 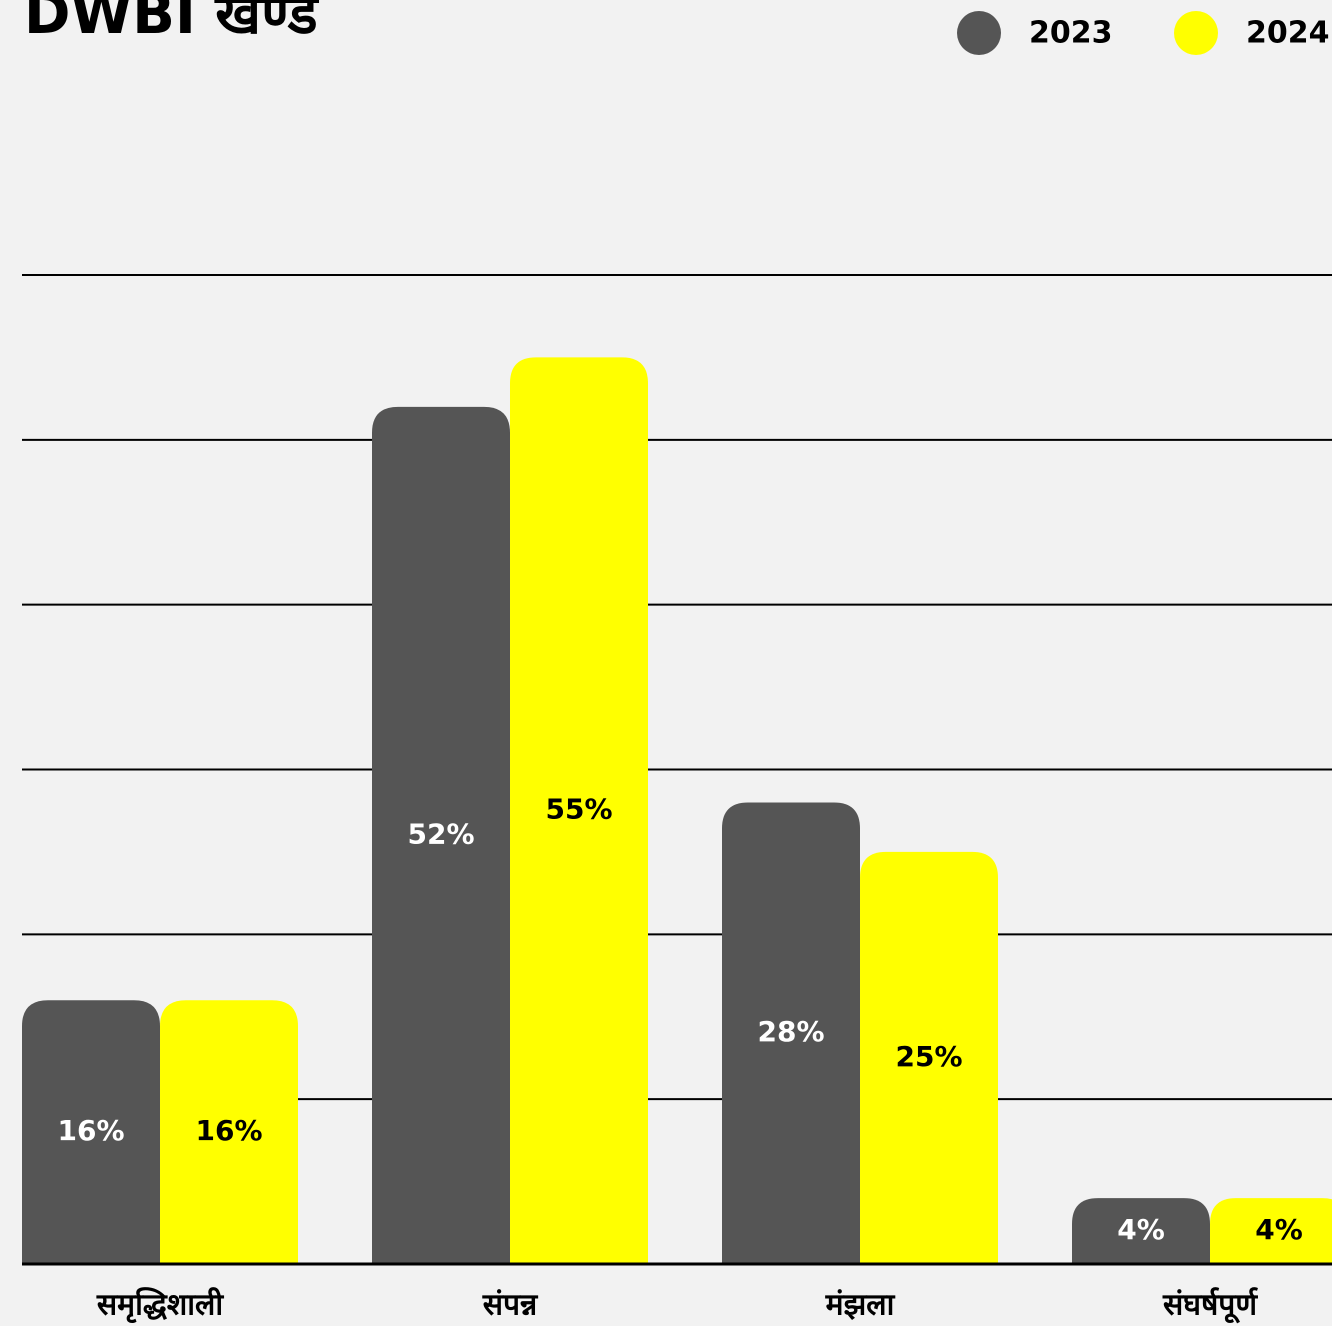 I want to click on value-label: 25%, so click(x=928, y=1056).